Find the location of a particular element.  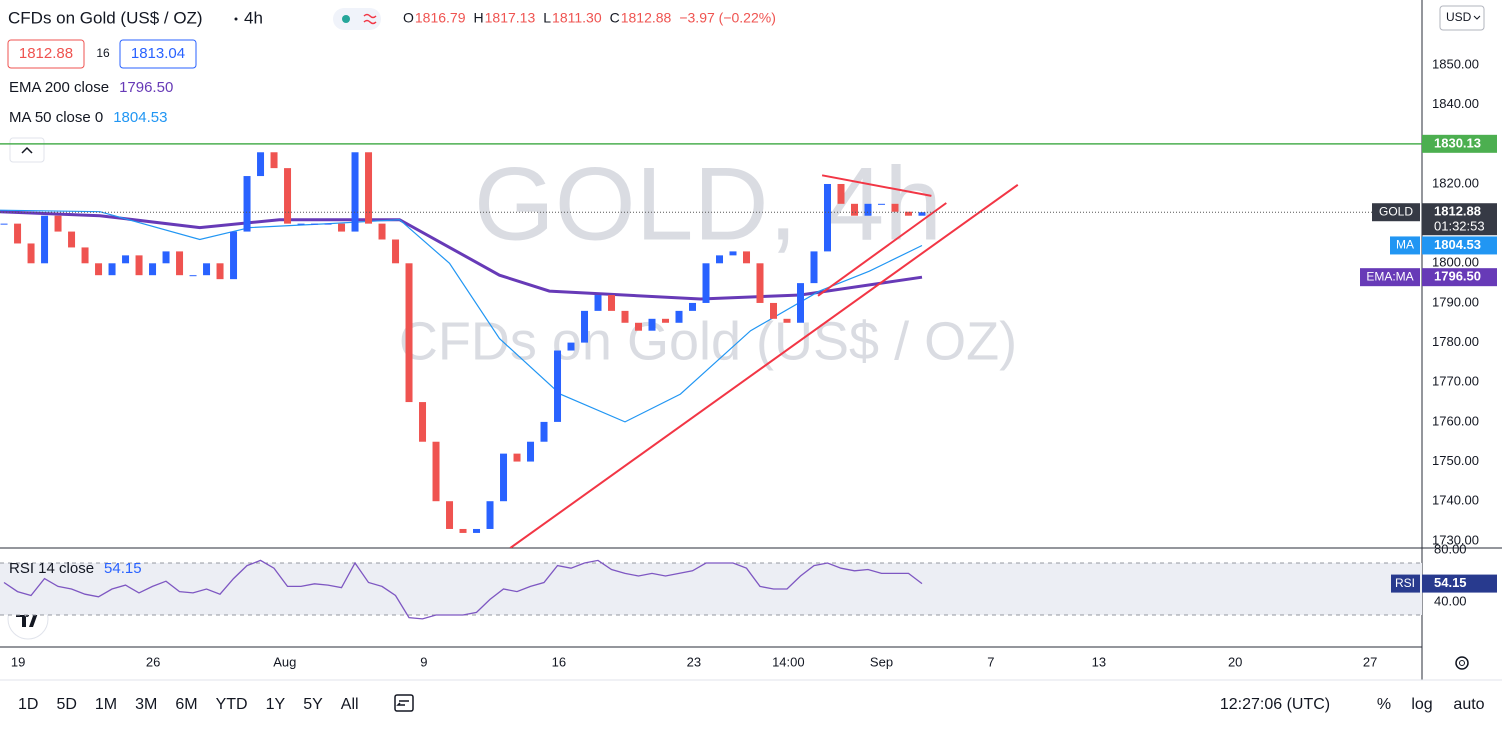

x-tick-label: Aug is located at coordinates (284, 661).